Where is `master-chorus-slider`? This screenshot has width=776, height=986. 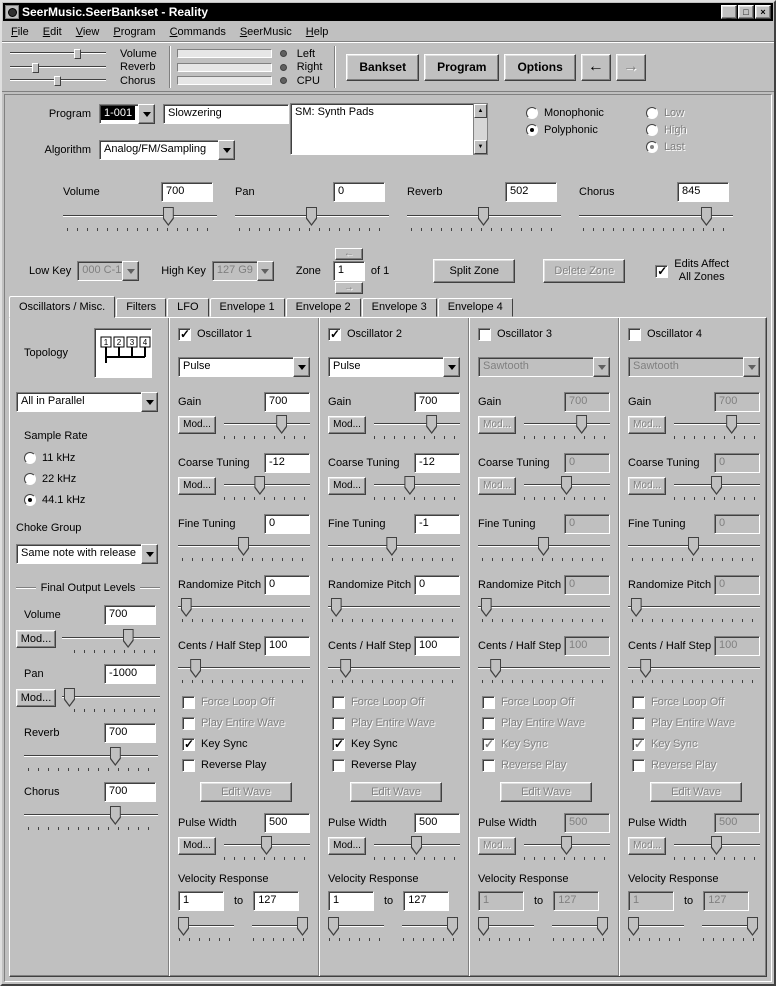 master-chorus-slider is located at coordinates (58, 80).